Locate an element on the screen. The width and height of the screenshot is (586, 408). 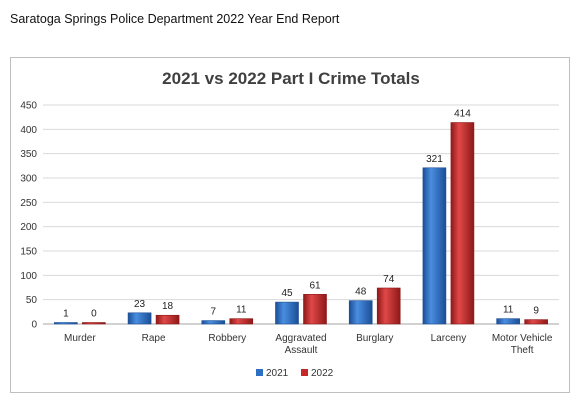
data-label: 0 is located at coordinates (94, 314).